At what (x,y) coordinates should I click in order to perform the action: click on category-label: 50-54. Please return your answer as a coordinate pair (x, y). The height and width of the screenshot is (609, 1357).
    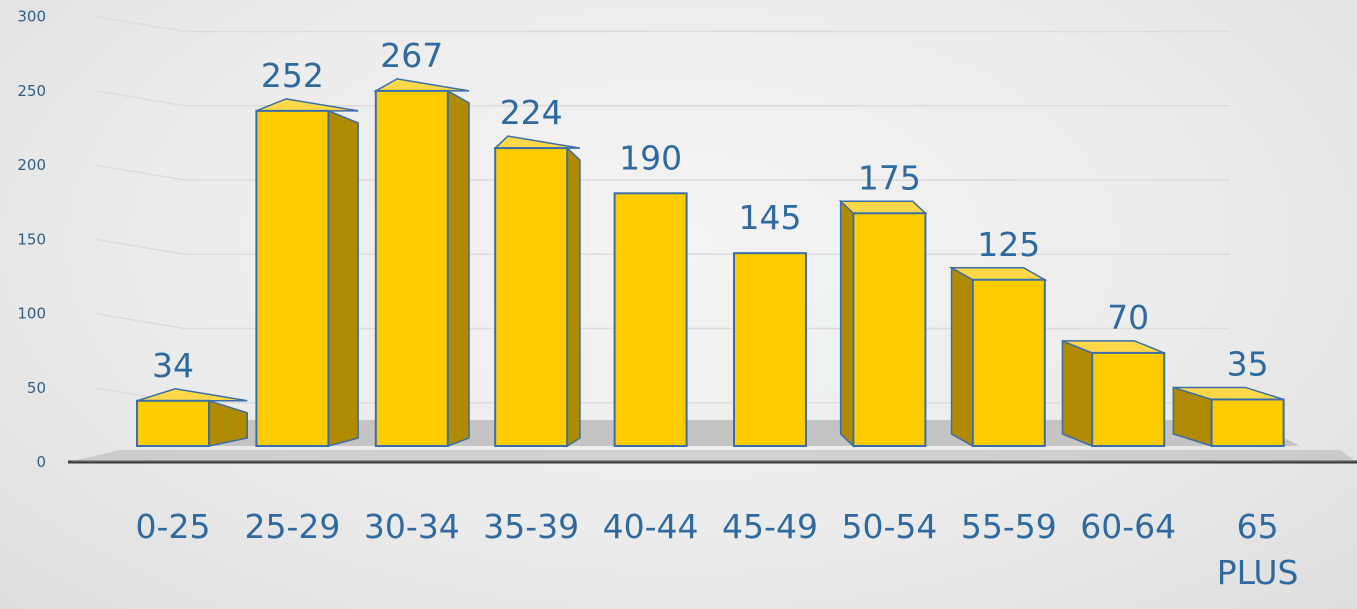
    Looking at the image, I should click on (889, 526).